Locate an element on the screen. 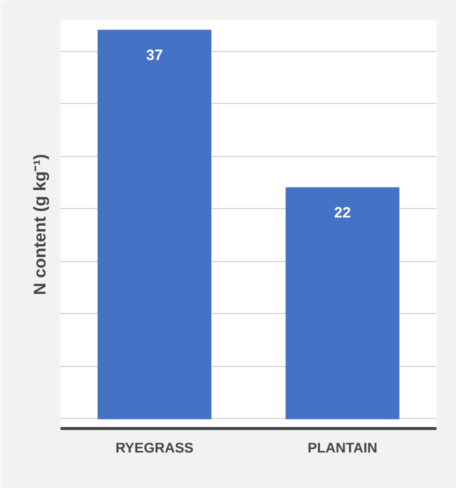 The height and width of the screenshot is (488, 456). data-label: 37 is located at coordinates (154, 55).